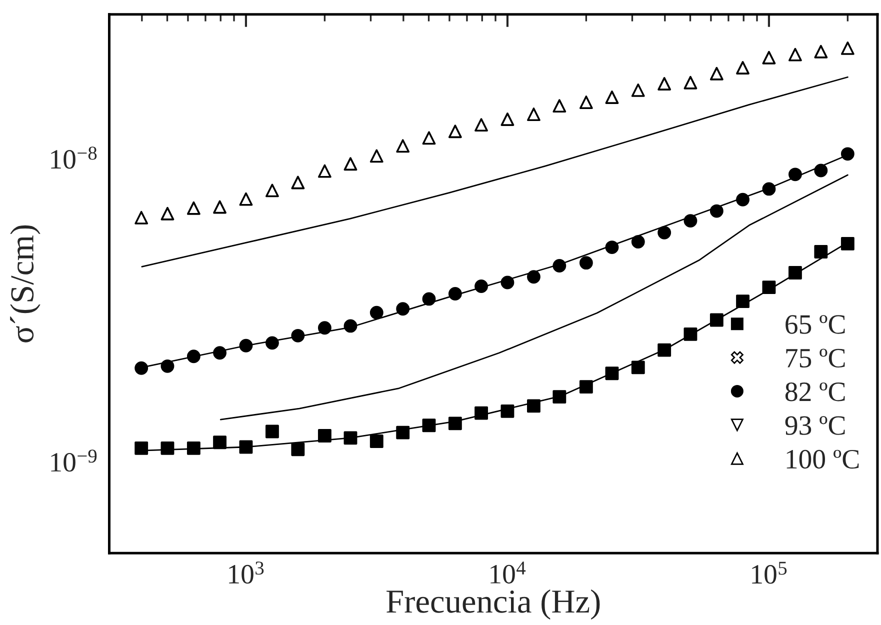  I want to click on y-axis-title: σ´(S/cm), so click(25, 283).